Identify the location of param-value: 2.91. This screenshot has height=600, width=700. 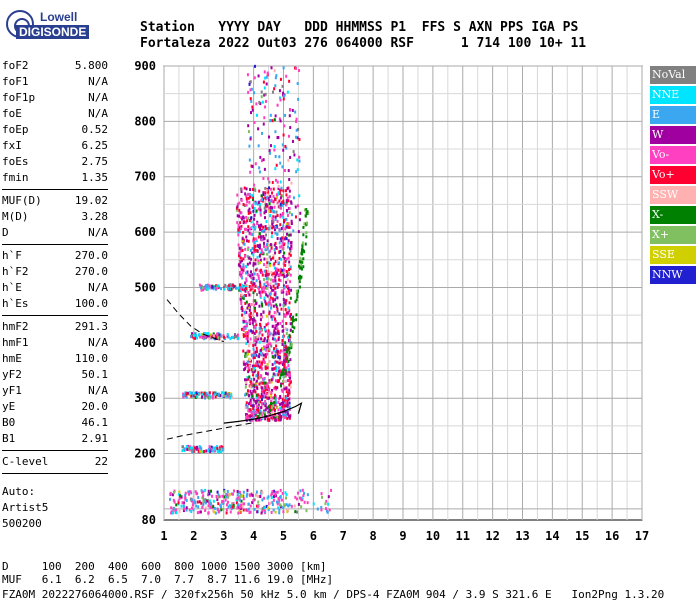
(95, 438).